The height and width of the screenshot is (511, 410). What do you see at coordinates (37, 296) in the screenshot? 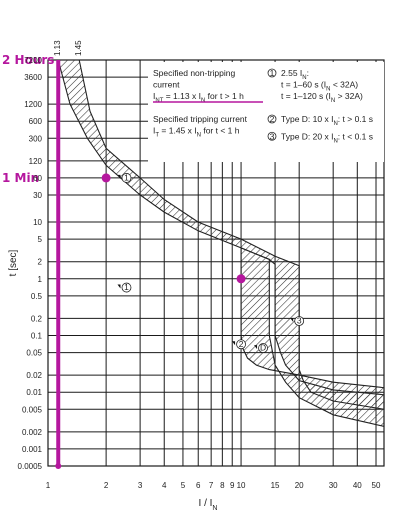
I see `y-tick-label: 0.5` at bounding box center [37, 296].